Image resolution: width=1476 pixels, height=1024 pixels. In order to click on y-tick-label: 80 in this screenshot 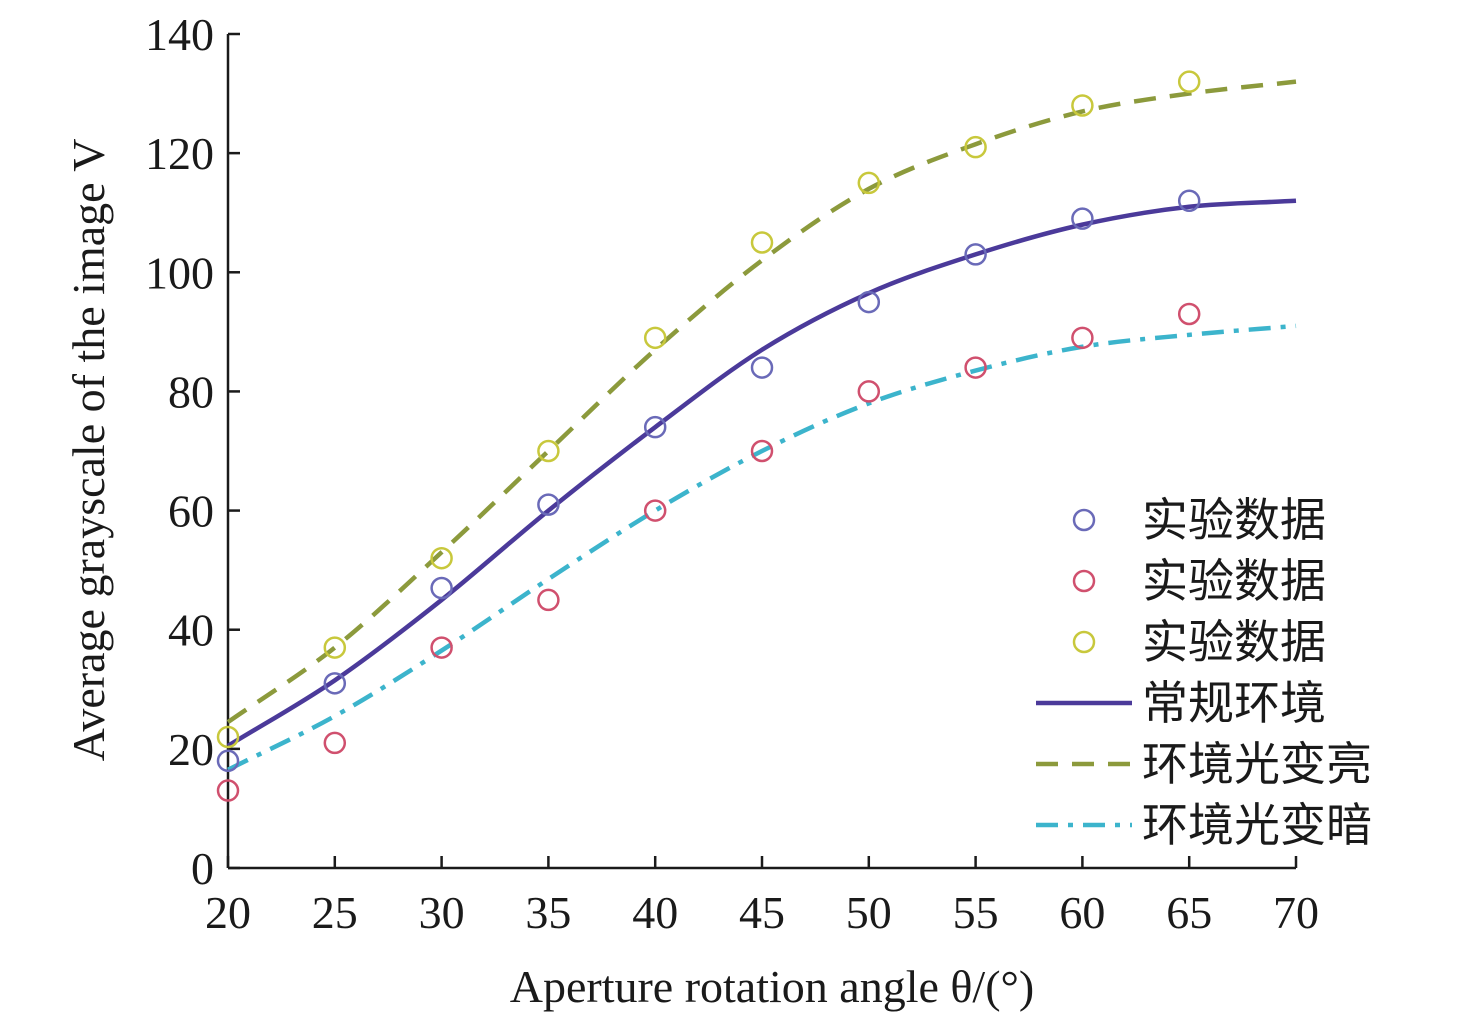, I will do `click(191, 391)`.